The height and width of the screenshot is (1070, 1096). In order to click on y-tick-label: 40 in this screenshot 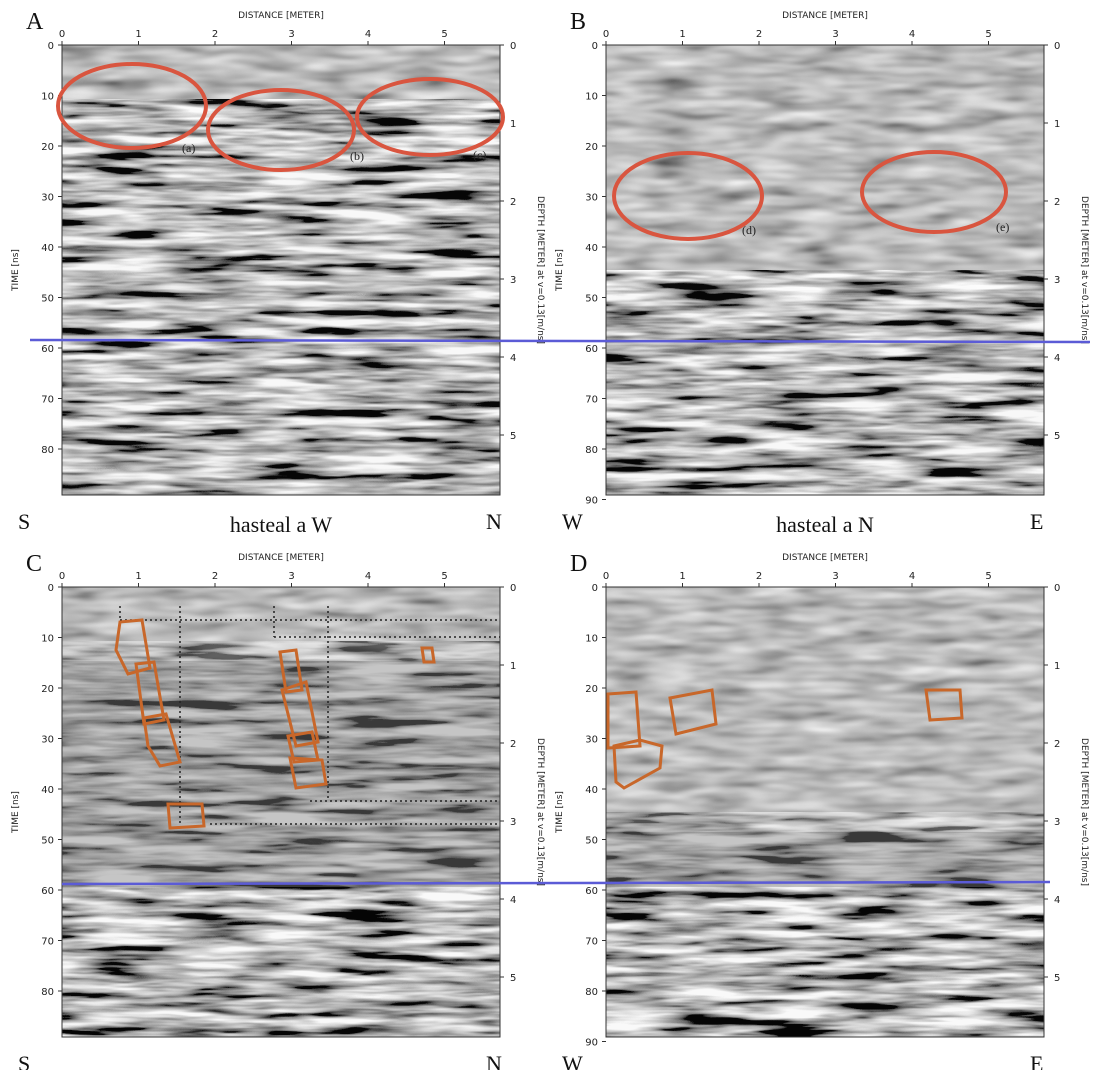, I will do `click(47, 248)`.